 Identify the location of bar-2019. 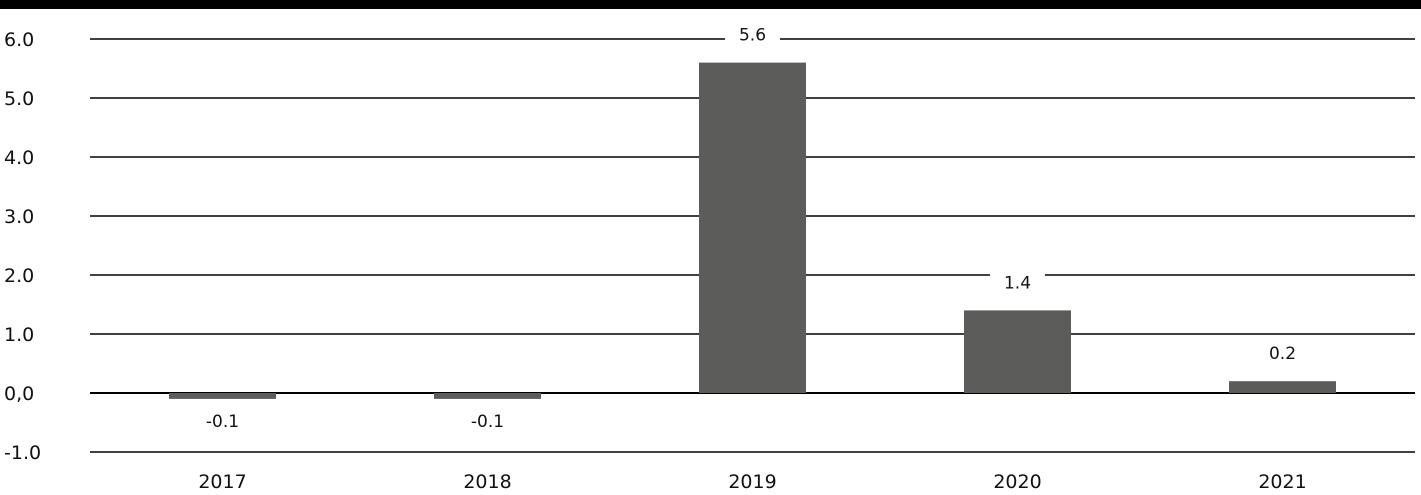
(752, 227).